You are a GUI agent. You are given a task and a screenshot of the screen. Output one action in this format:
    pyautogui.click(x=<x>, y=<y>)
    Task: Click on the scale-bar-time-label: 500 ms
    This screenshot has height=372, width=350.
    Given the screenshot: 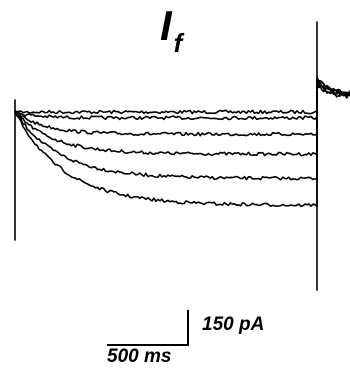 What is the action you would take?
    pyautogui.click(x=139, y=356)
    